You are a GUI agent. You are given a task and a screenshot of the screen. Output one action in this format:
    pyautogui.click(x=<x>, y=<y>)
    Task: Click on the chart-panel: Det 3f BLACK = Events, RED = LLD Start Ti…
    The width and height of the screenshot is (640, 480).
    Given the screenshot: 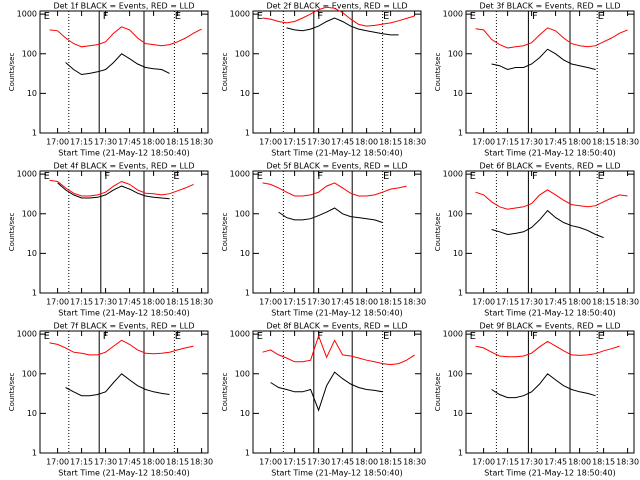 What is the action you would take?
    pyautogui.click(x=536, y=80)
    